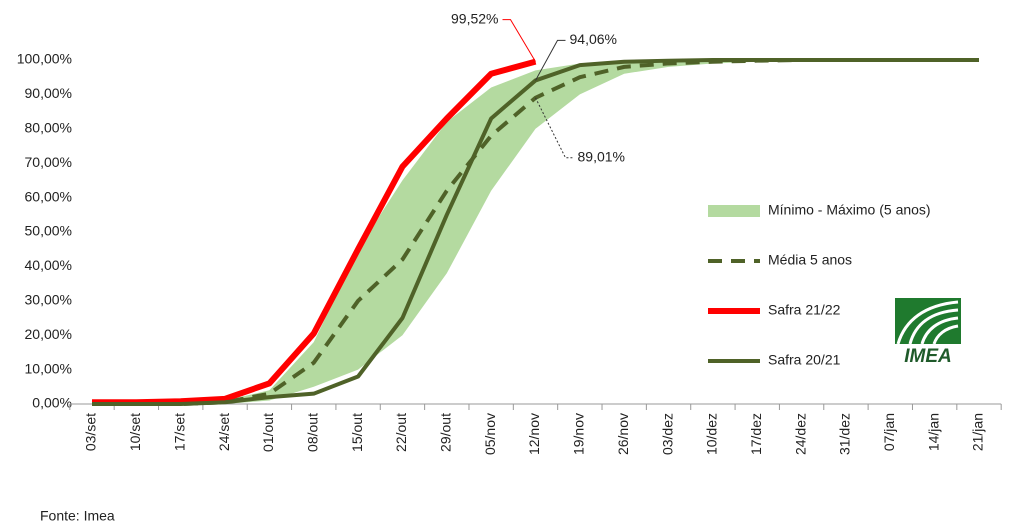 Image resolution: width=1024 pixels, height=529 pixels. I want to click on x-tick-label: 21/jan, so click(978, 432).